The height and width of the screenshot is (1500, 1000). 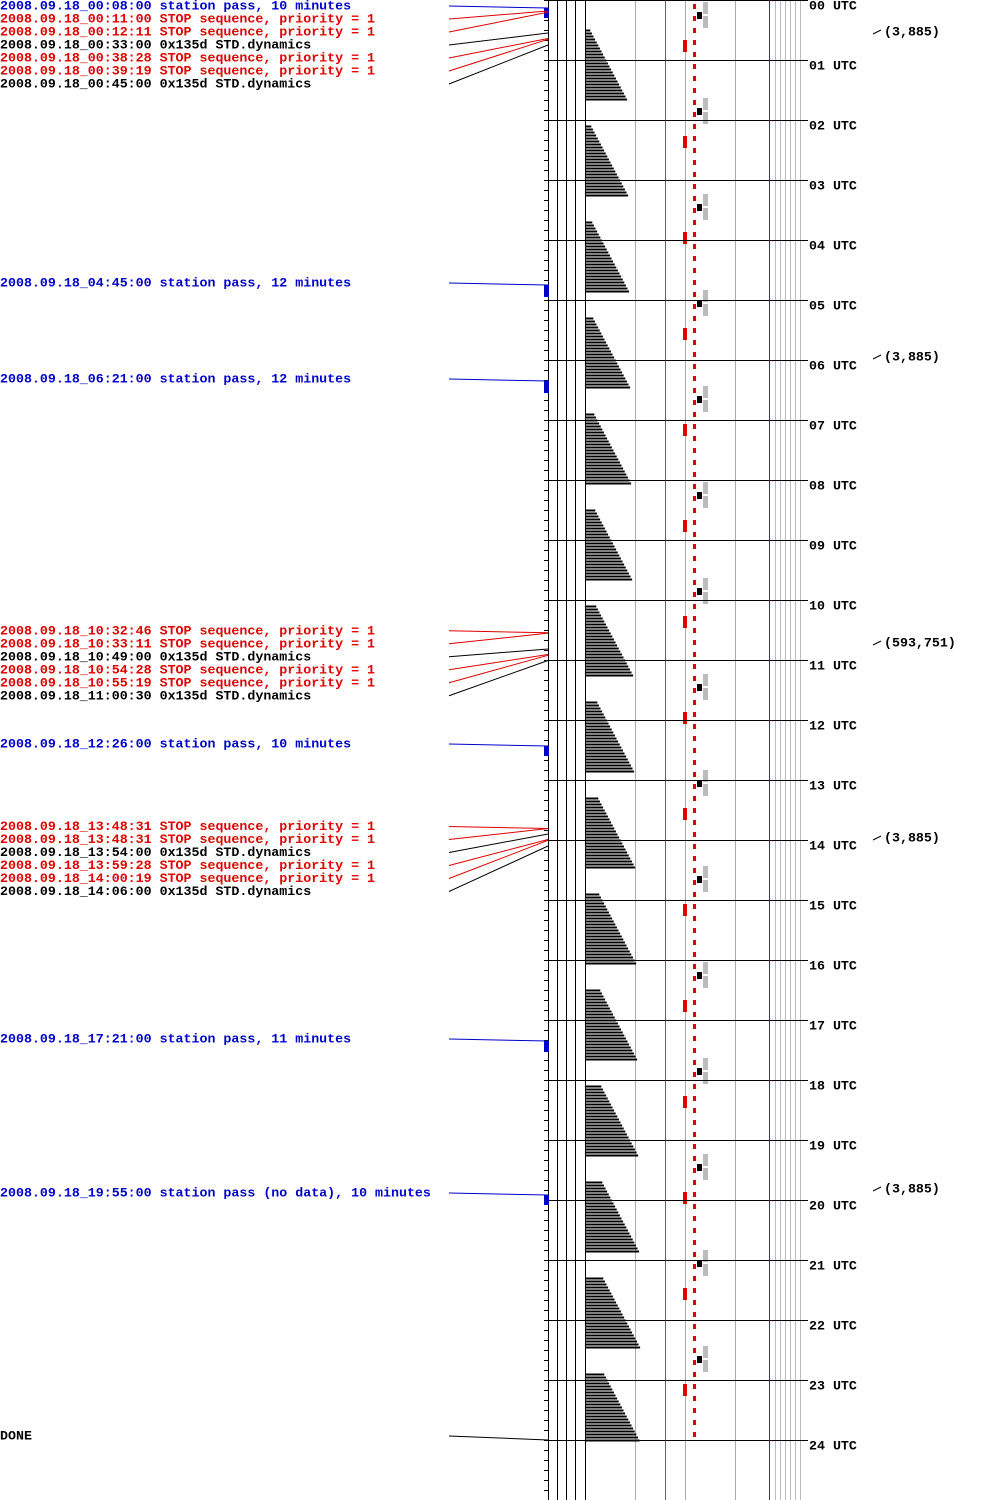 What do you see at coordinates (833, 66) in the screenshot?
I see `hour-label: 01 UTC` at bounding box center [833, 66].